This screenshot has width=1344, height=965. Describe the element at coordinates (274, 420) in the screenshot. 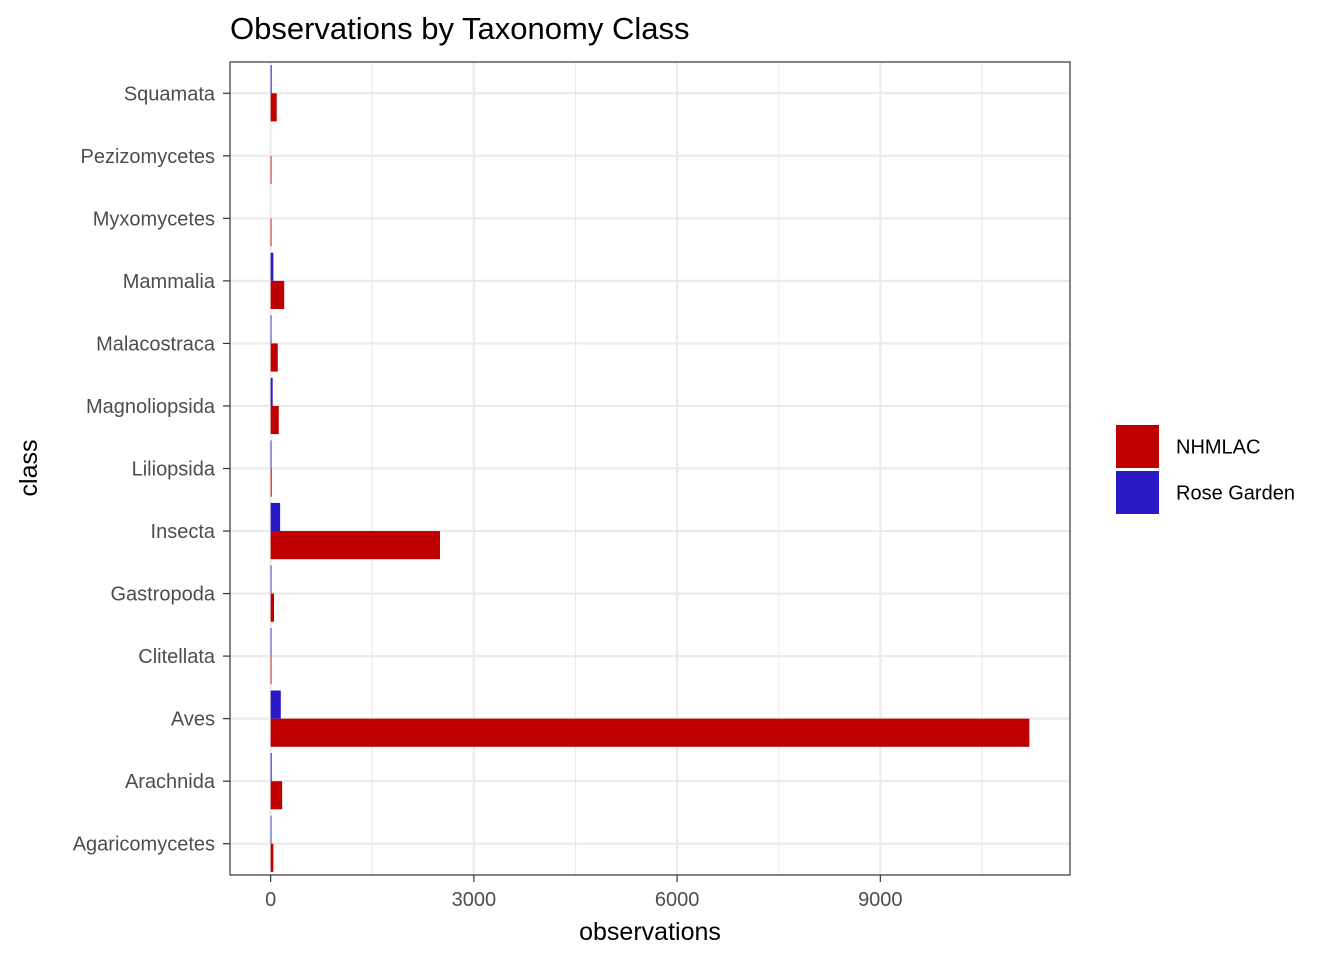

I see `bar-nhmlac-magnoliopsida` at that location.